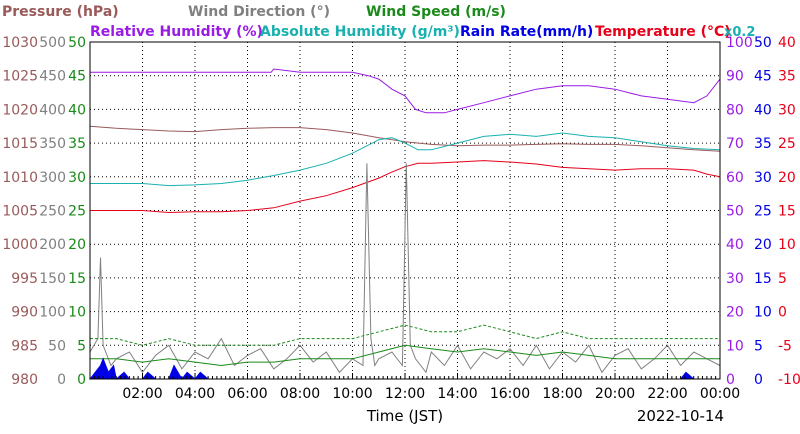 The image size is (800, 434). What do you see at coordinates (720, 394) in the screenshot?
I see `x-tick-label: 00:00` at bounding box center [720, 394].